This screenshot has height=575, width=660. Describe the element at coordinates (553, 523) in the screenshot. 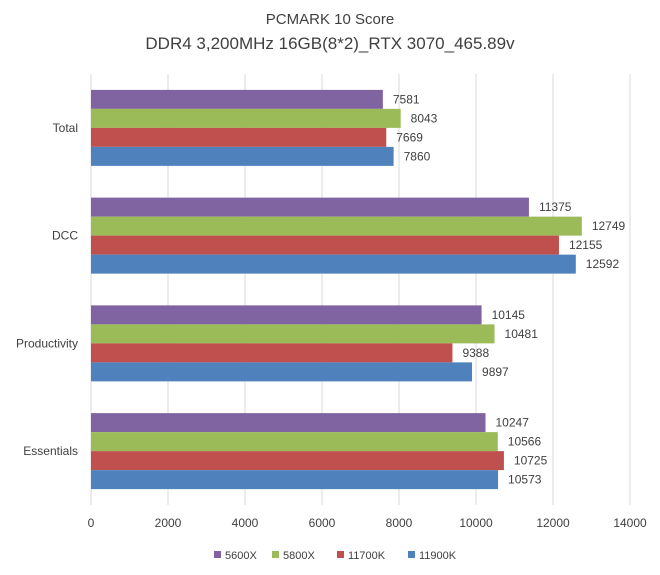

I see `x-tick-label: 12000` at that location.